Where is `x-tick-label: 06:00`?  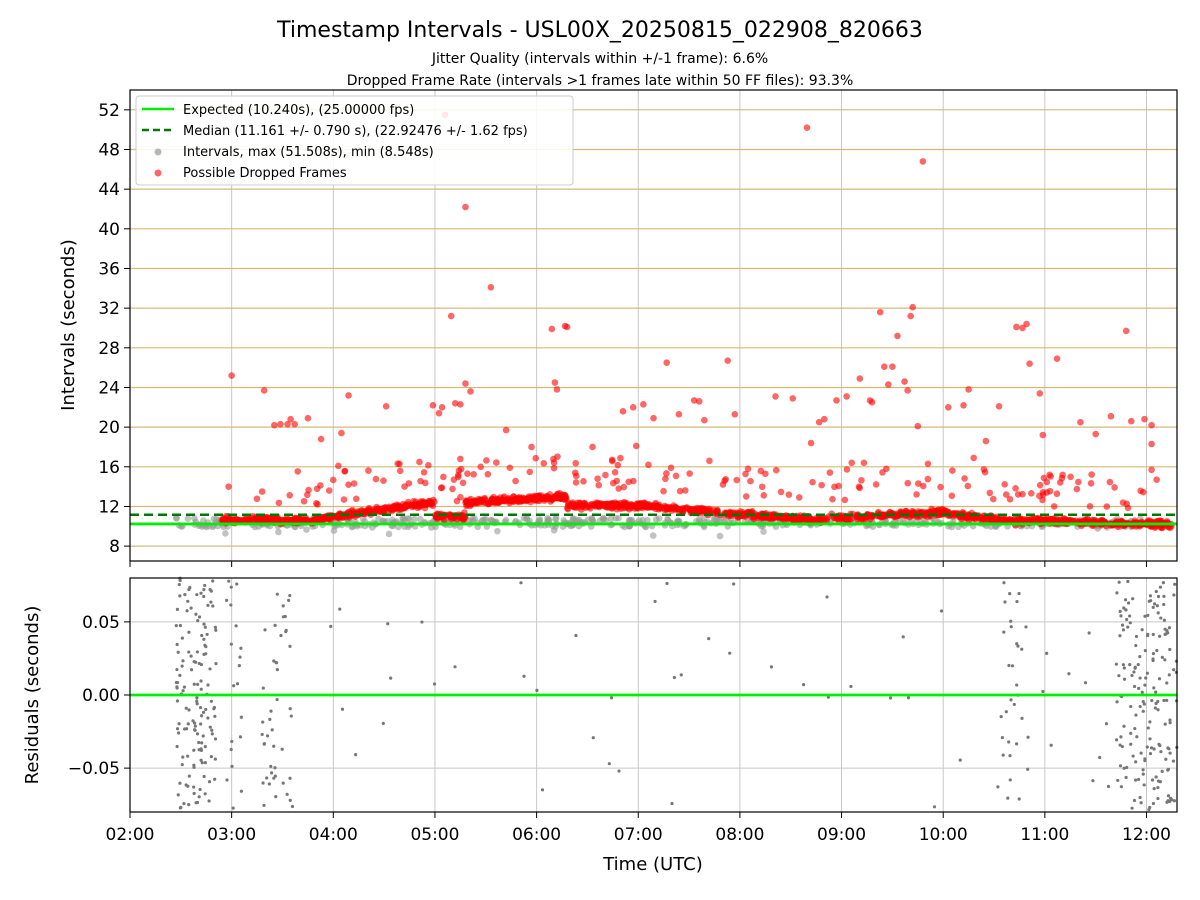 x-tick-label: 06:00 is located at coordinates (536, 835).